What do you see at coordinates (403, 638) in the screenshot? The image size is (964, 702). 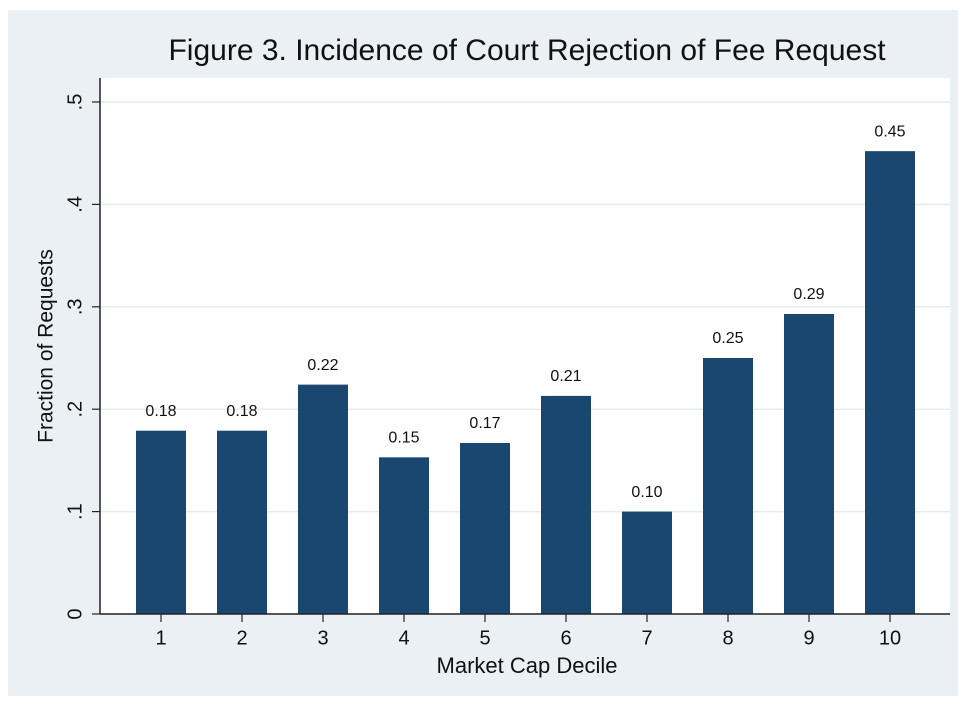 I see `x-tick-label: 4` at bounding box center [403, 638].